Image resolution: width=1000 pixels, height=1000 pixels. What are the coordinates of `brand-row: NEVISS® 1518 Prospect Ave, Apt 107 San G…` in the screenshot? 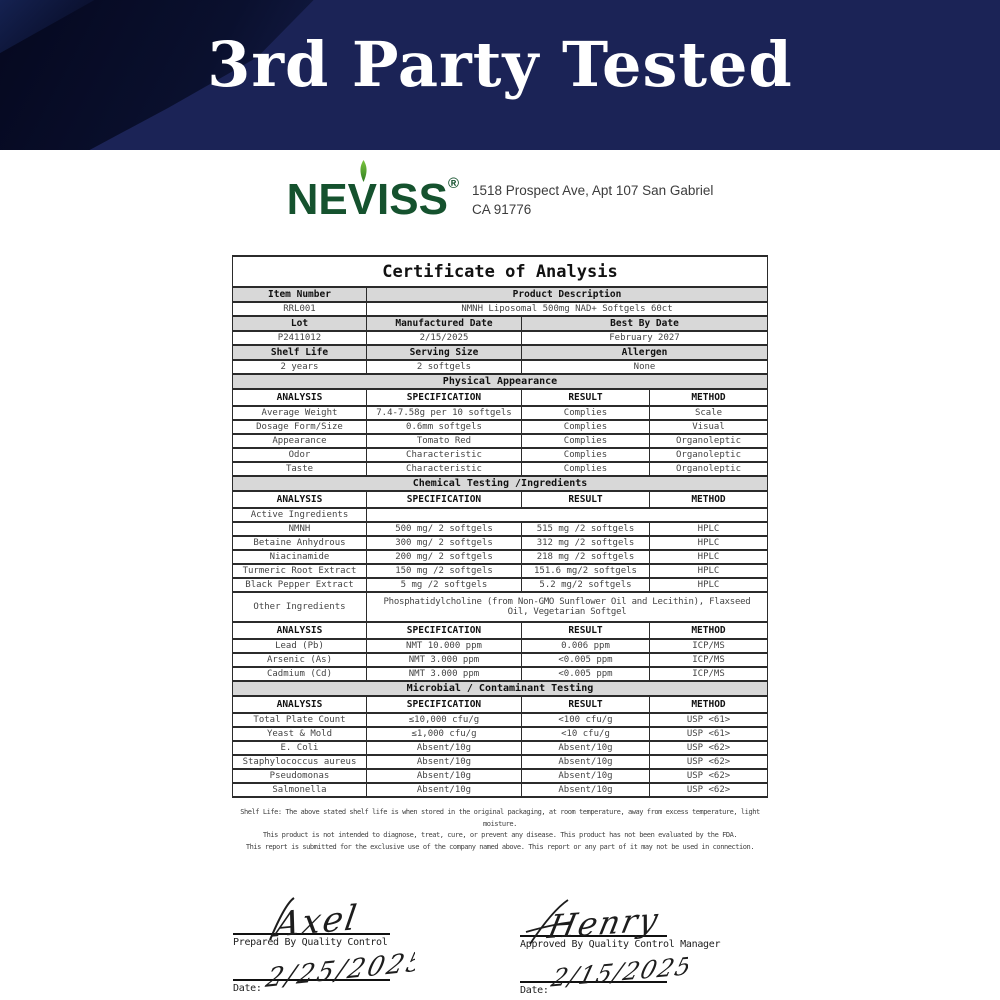 It's located at (500, 195).